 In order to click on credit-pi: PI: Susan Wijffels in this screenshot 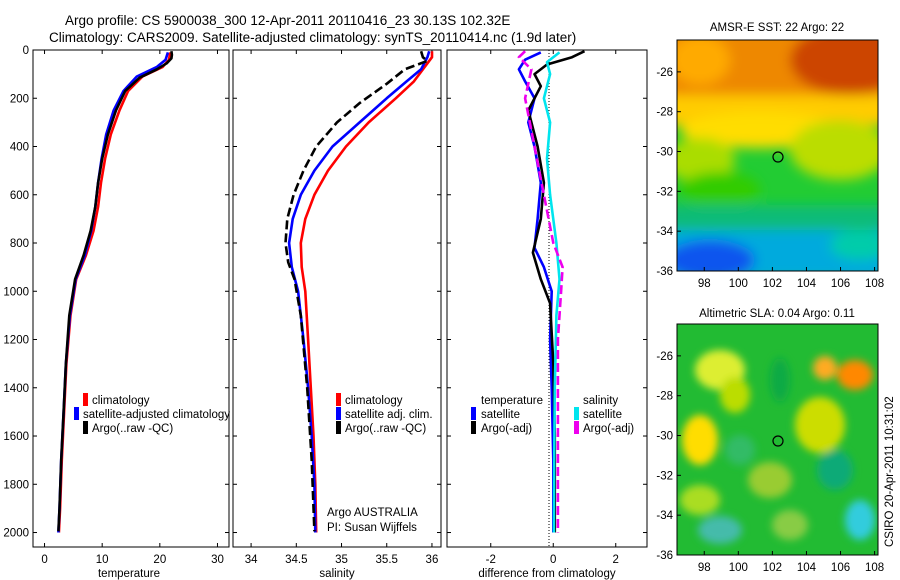, I will do `click(372, 528)`.